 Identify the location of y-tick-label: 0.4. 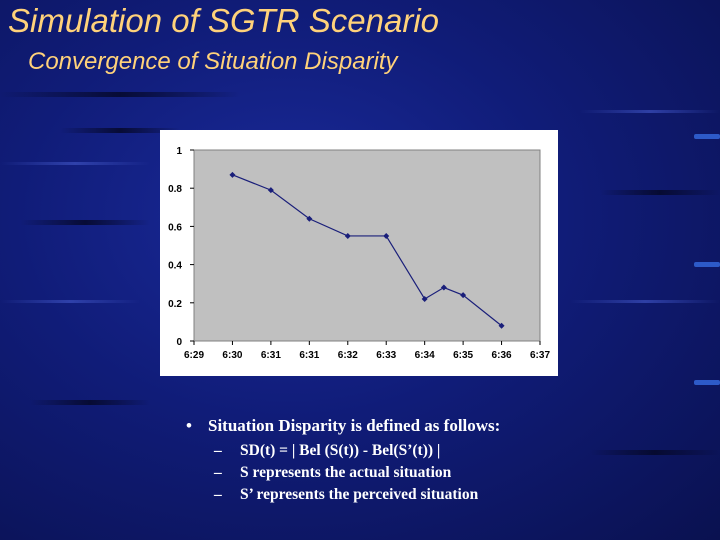
(175, 266).